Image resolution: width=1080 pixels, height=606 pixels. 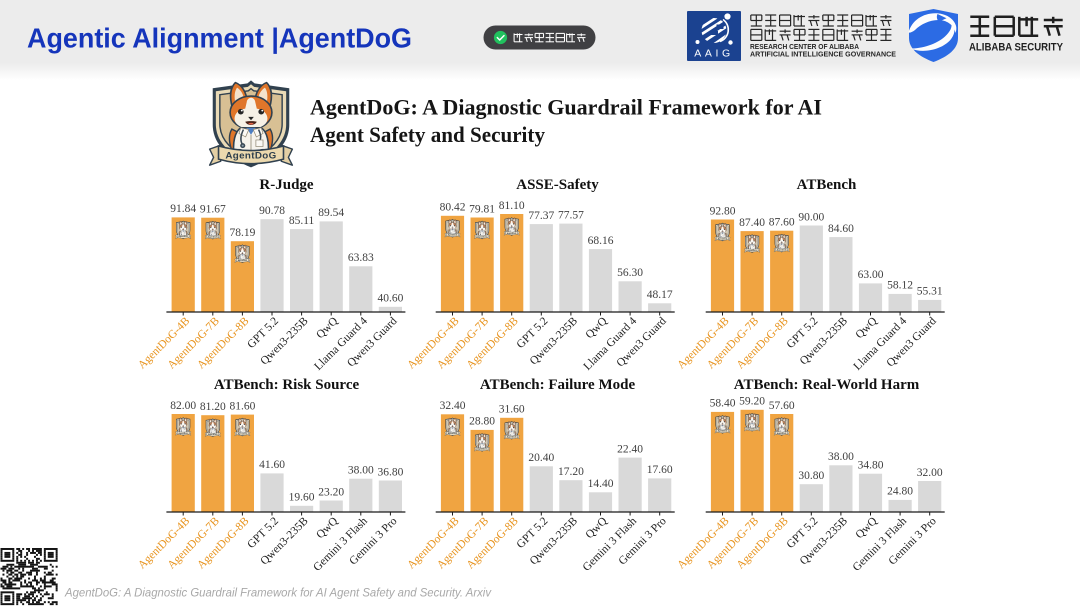 I want to click on svg-text: 17.20, so click(x=571, y=472).